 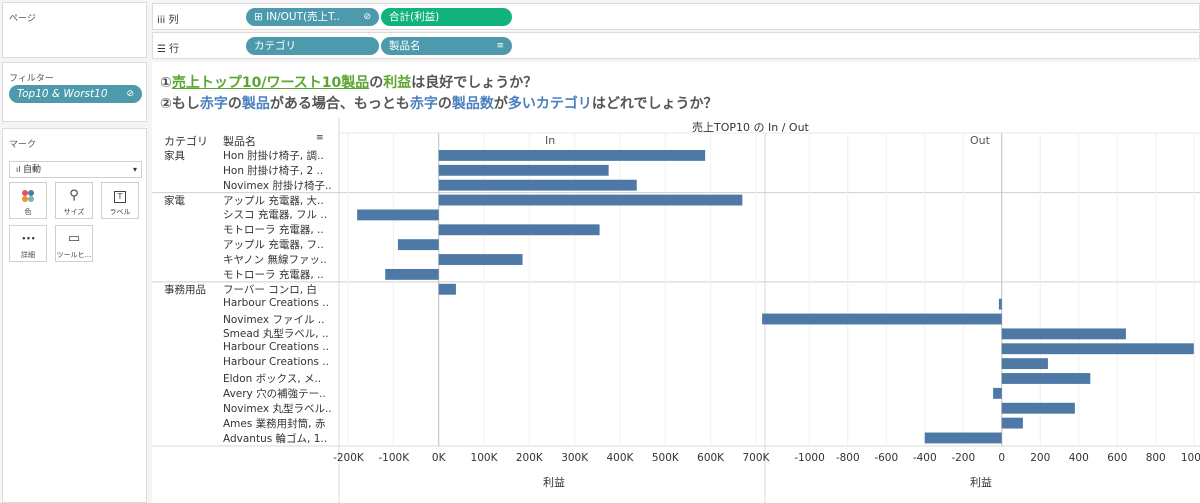 I want to click on tick-label: 400, so click(x=1078, y=458).